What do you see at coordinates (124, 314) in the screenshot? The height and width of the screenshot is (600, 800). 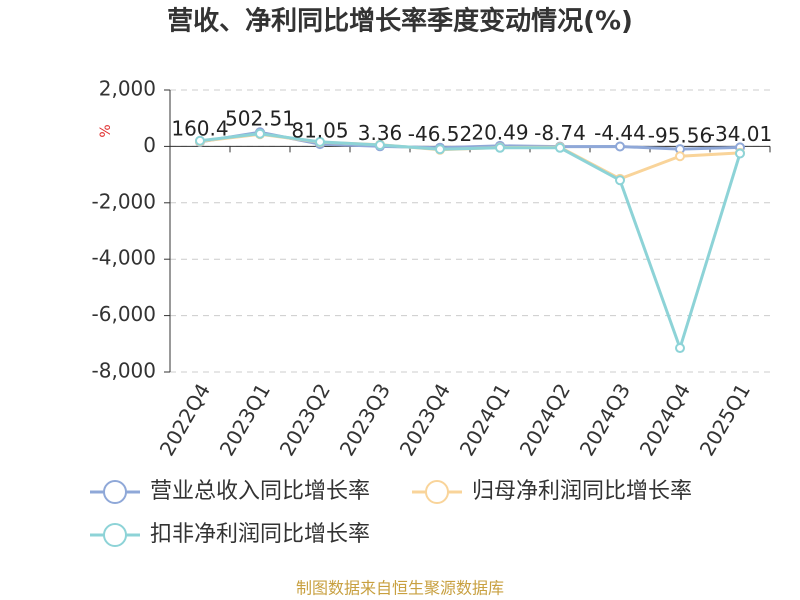 I see `y-tick-label: -6,000` at bounding box center [124, 314].